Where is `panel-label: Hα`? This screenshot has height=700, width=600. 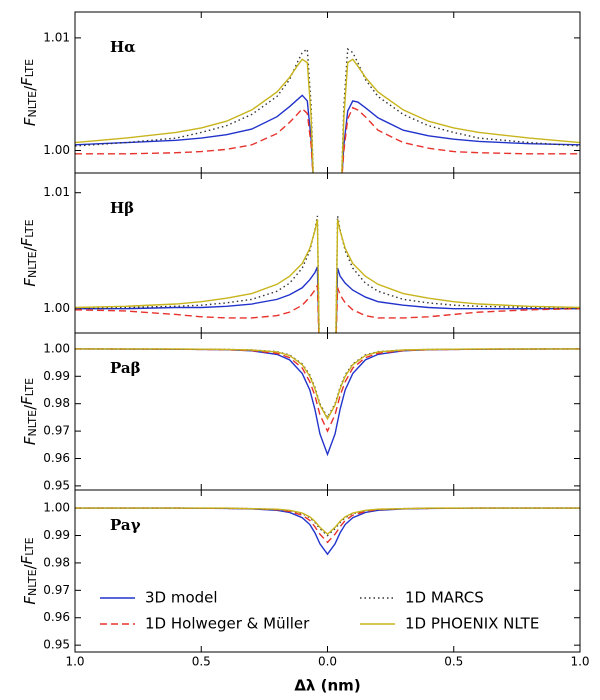 panel-label: Hα is located at coordinates (123, 47).